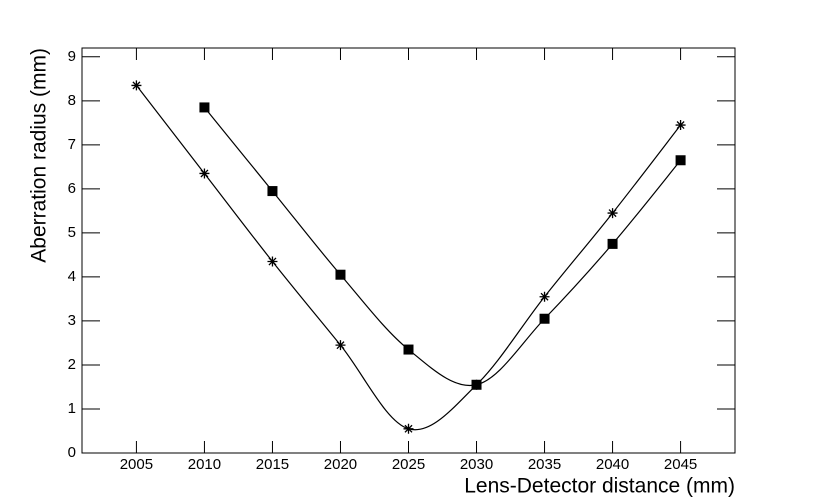 The height and width of the screenshot is (503, 818). I want to click on x-tick-label: 2025, so click(408, 464).